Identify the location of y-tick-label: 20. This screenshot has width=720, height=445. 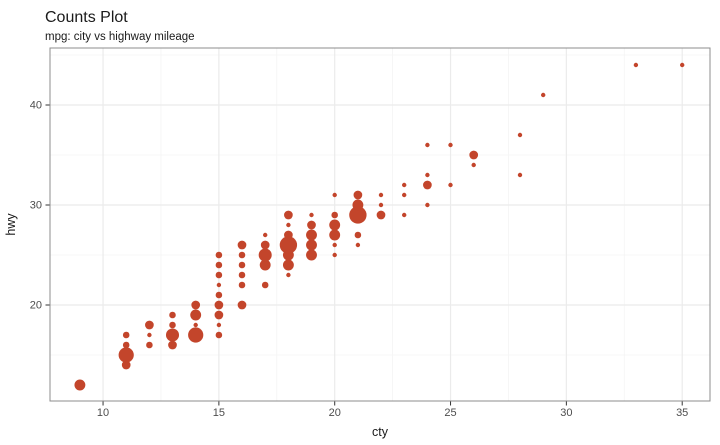
(36, 306).